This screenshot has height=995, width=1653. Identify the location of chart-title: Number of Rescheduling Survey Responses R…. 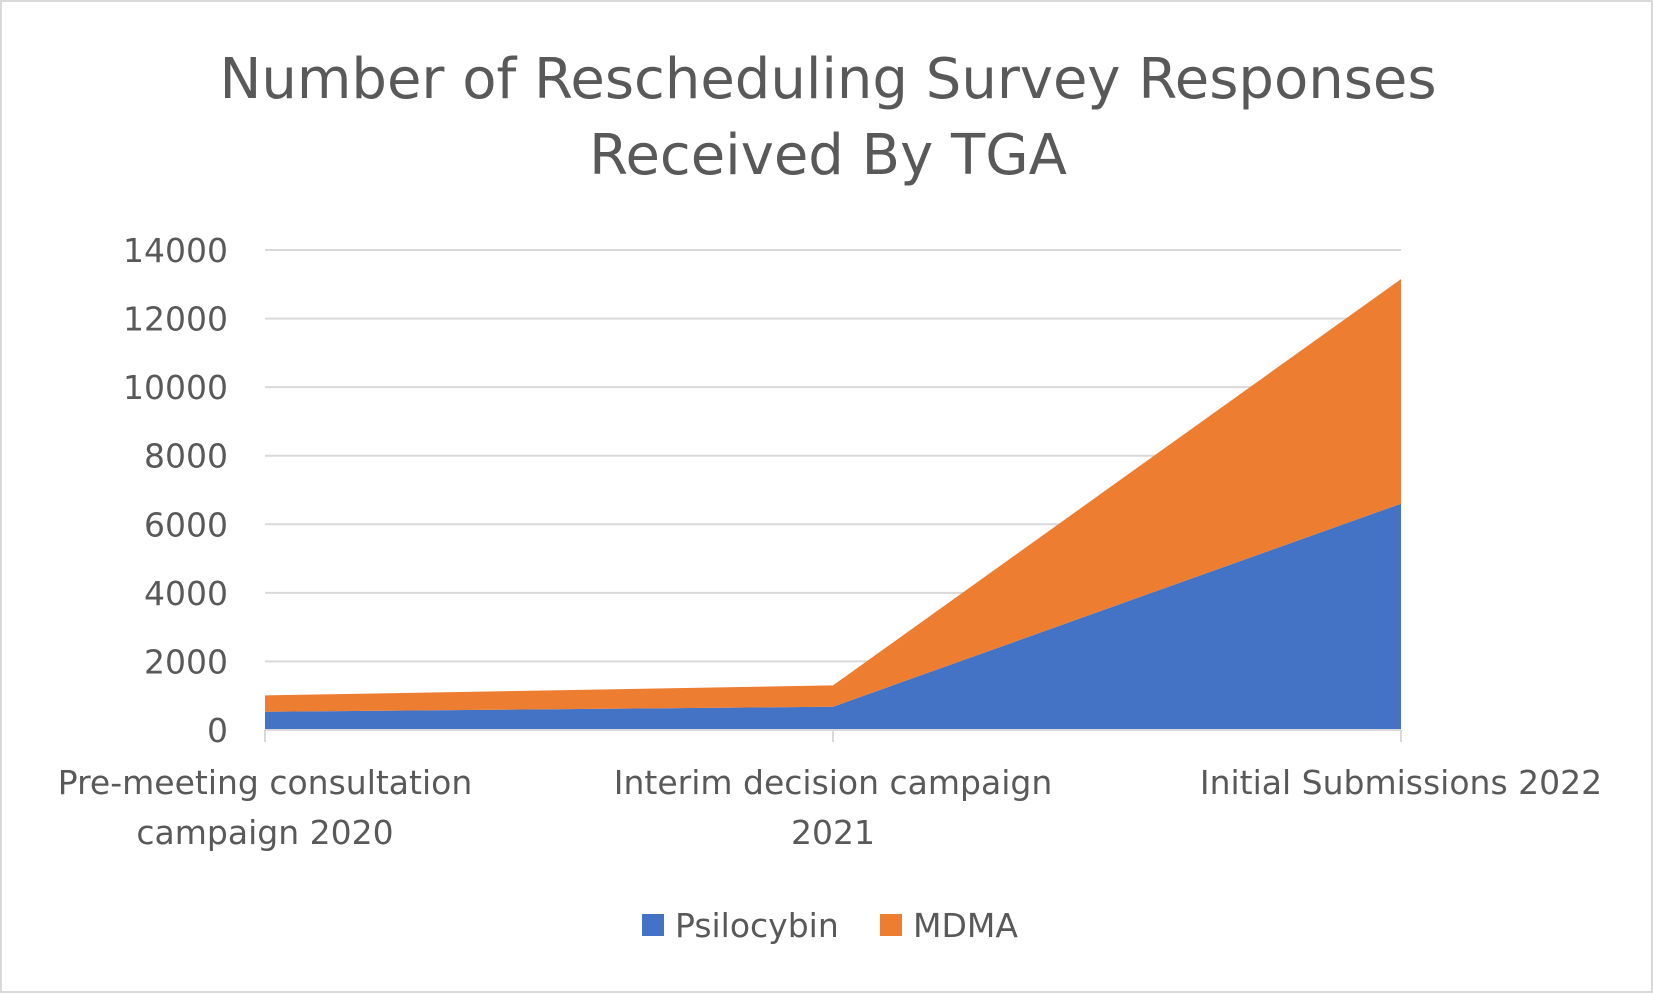
(827, 117).